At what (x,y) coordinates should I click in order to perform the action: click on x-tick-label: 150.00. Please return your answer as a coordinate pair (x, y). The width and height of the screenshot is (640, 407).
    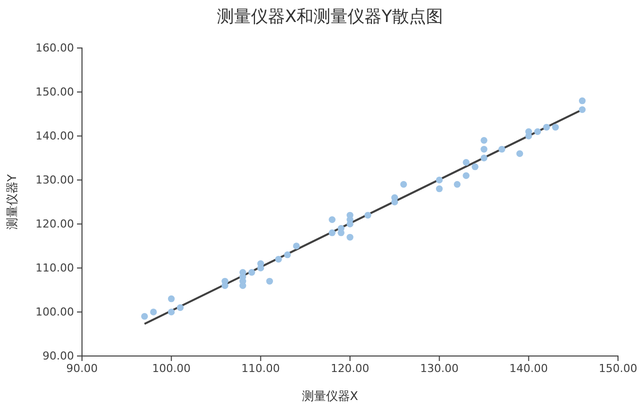
    Looking at the image, I should click on (618, 368).